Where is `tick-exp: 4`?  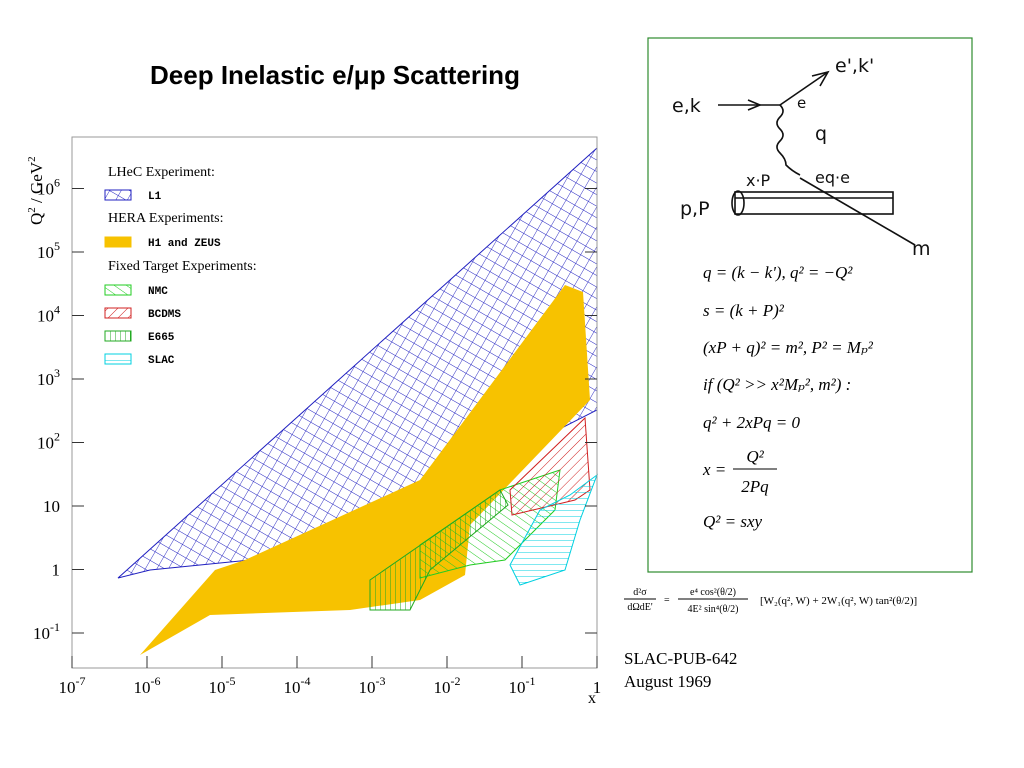
tick-exp: 4 is located at coordinates (57, 310).